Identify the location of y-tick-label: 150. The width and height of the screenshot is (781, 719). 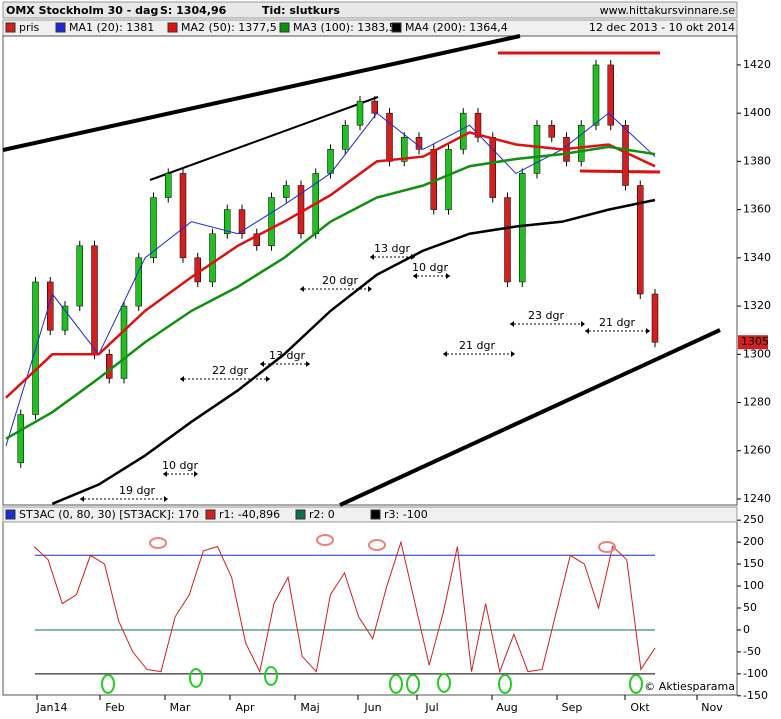
(753, 563).